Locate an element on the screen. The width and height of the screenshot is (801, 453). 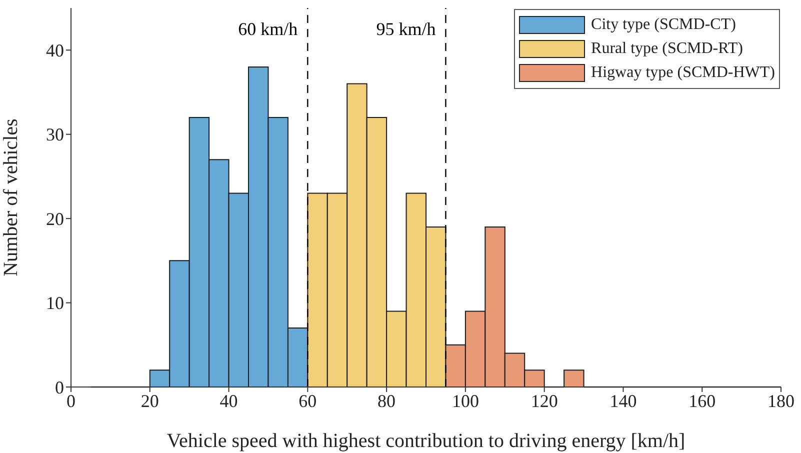
y-tick-label: 0 is located at coordinates (59, 387).